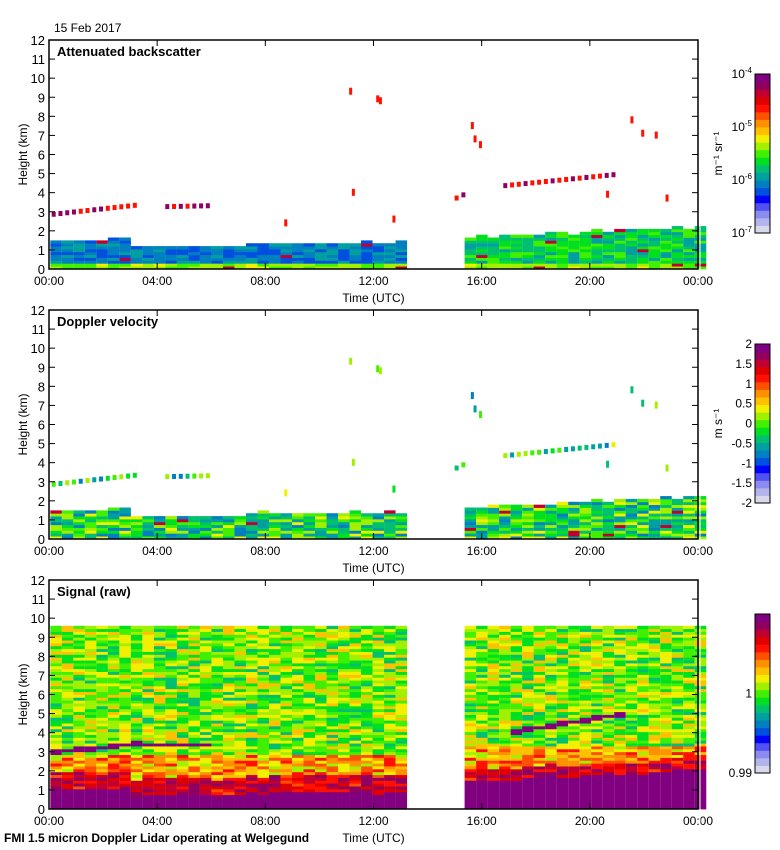  Describe the element at coordinates (748, 424) in the screenshot. I see `colorbar-tick-label: 0` at that location.